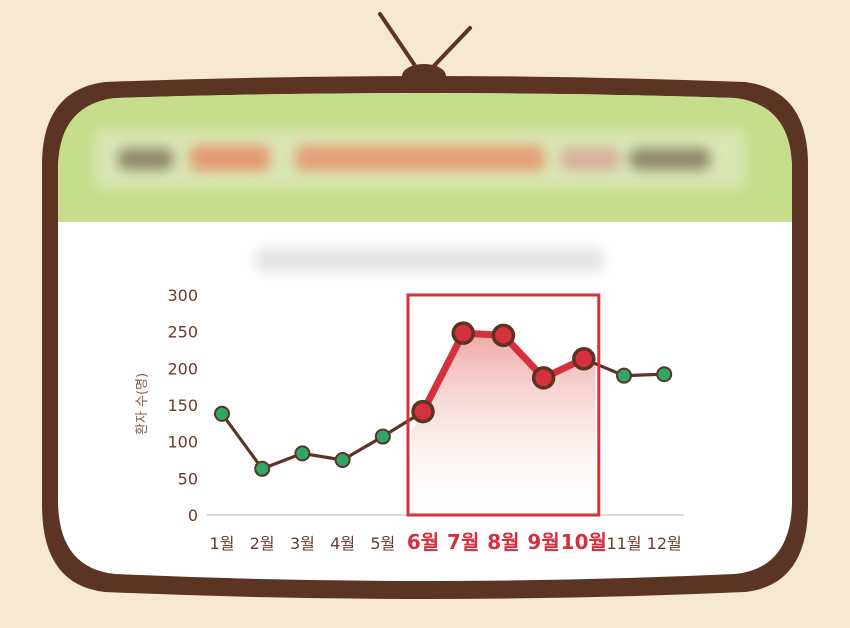 This screenshot has width=850, height=628. What do you see at coordinates (382, 543) in the screenshot?
I see `x-tick-label: 5월` at bounding box center [382, 543].